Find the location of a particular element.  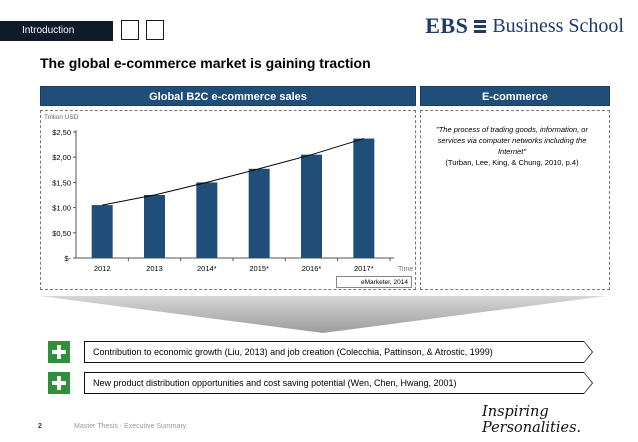

footer-text: Master Thesis - Executive Summary is located at coordinates (130, 426).